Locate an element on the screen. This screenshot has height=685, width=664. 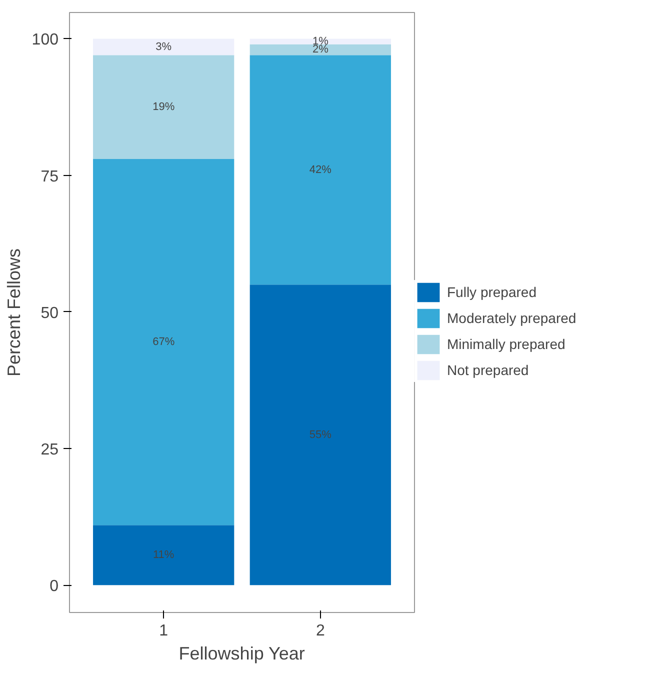
y-tick-label: 25 is located at coordinates (49, 450).